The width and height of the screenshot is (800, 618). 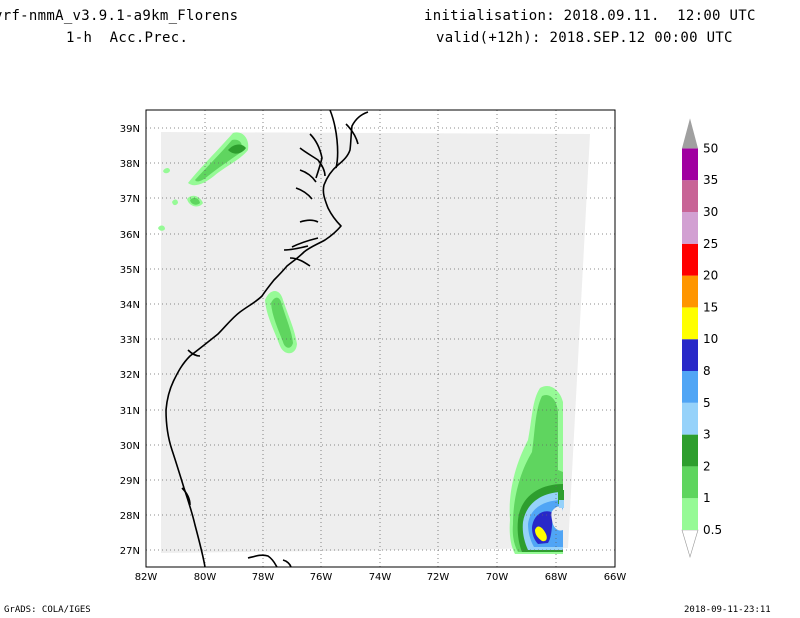 I want to click on lat-label: 39N, so click(x=130, y=129).